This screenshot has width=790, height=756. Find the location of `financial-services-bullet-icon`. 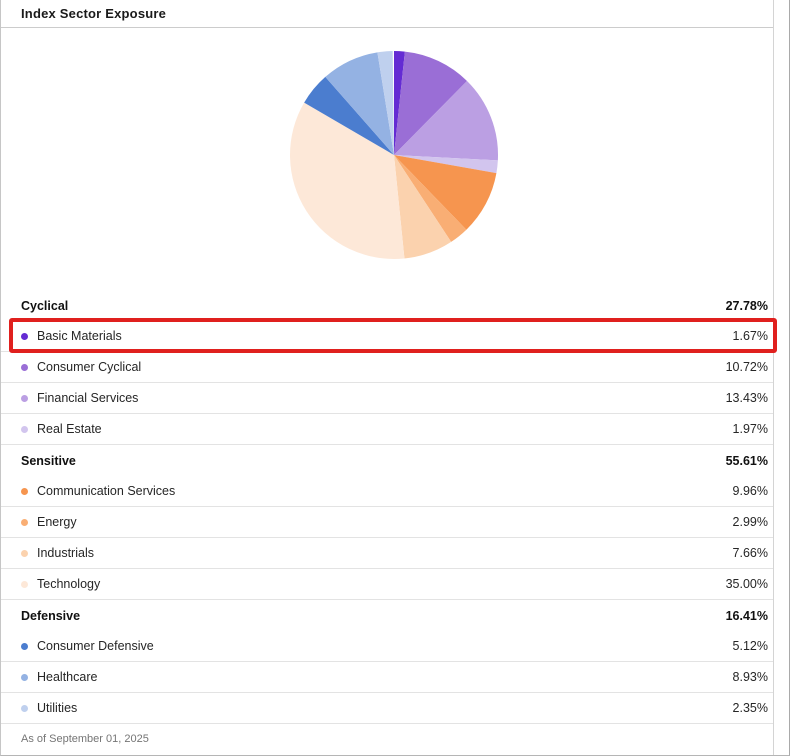

financial-services-bullet-icon is located at coordinates (24, 398).